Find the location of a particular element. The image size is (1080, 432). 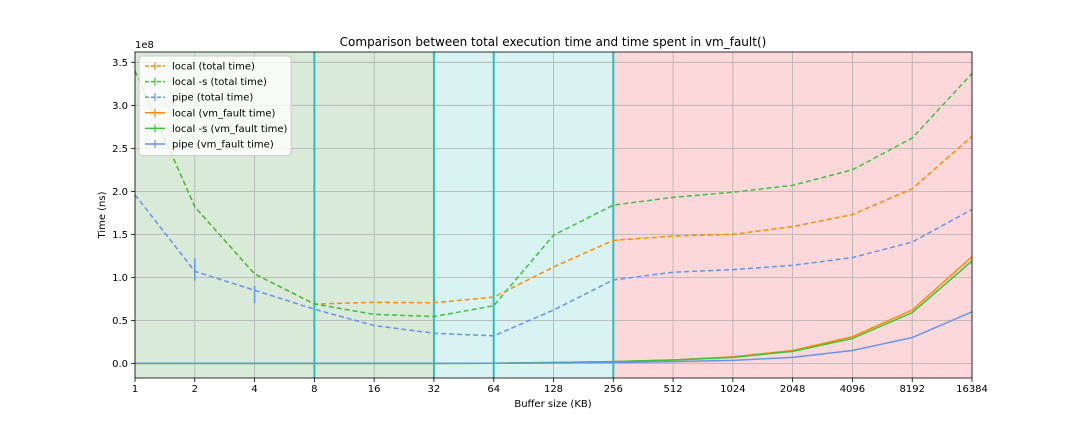

x-tick-label: 8192 is located at coordinates (911, 389).